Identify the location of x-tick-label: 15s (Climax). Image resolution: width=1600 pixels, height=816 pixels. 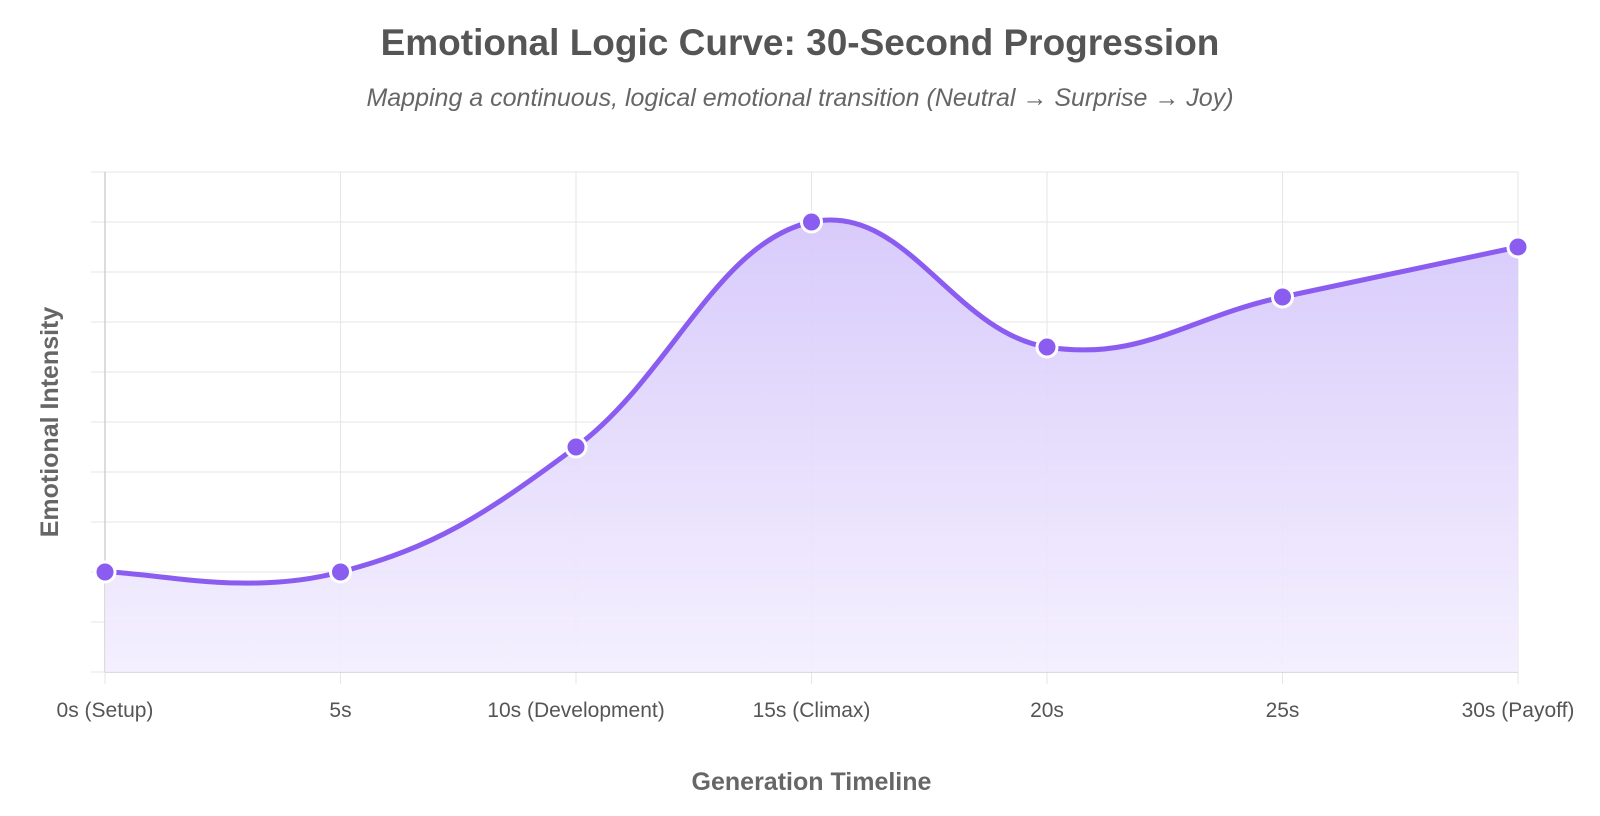
(812, 710).